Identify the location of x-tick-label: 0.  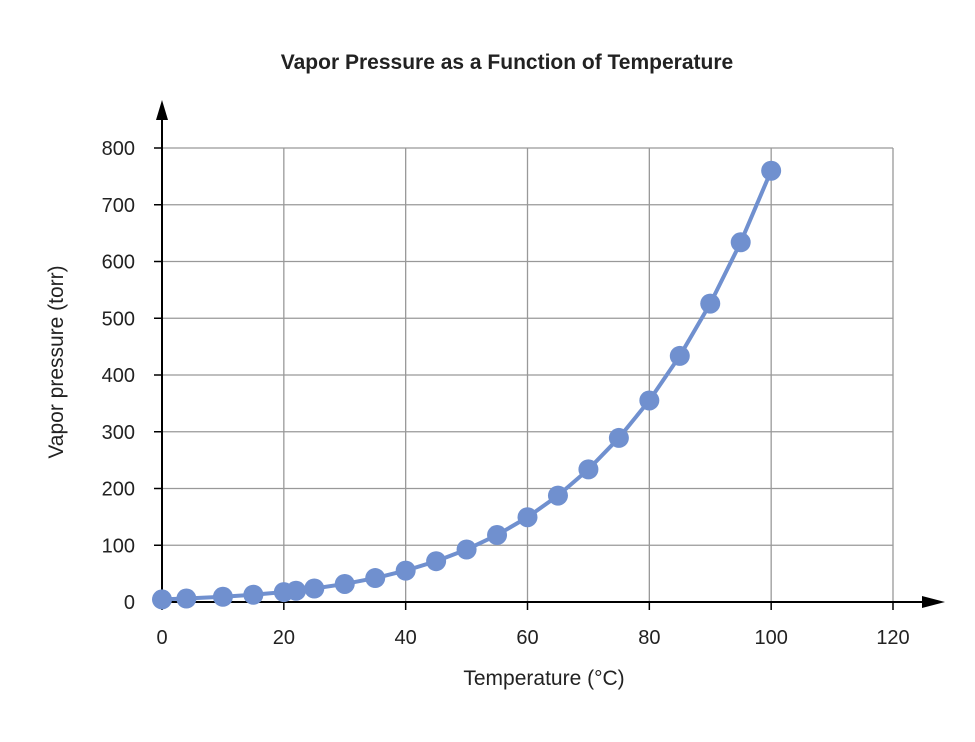
(161, 638).